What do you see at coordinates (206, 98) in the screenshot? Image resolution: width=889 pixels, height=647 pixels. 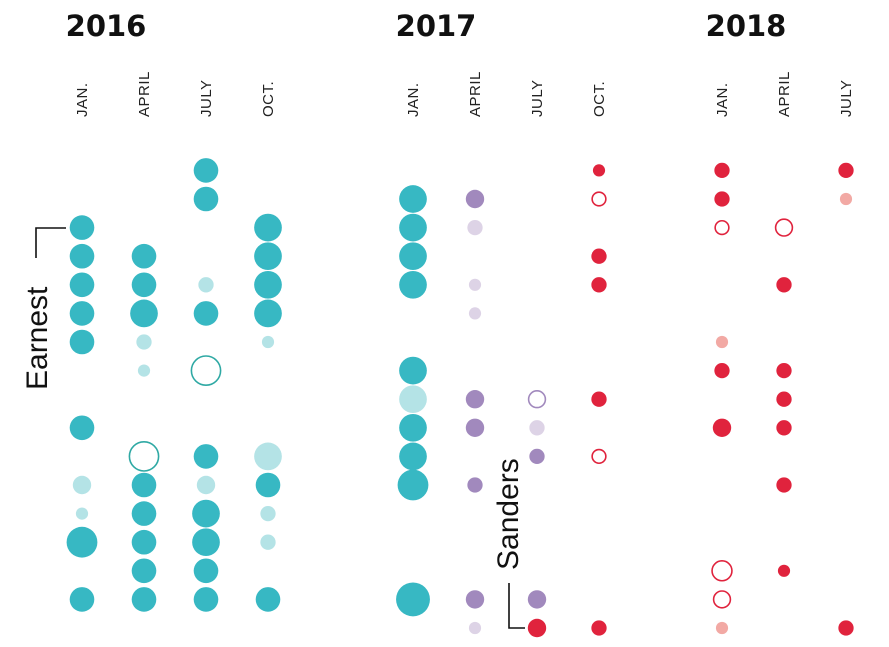 I see `month-label-2016-july: JULY` at bounding box center [206, 98].